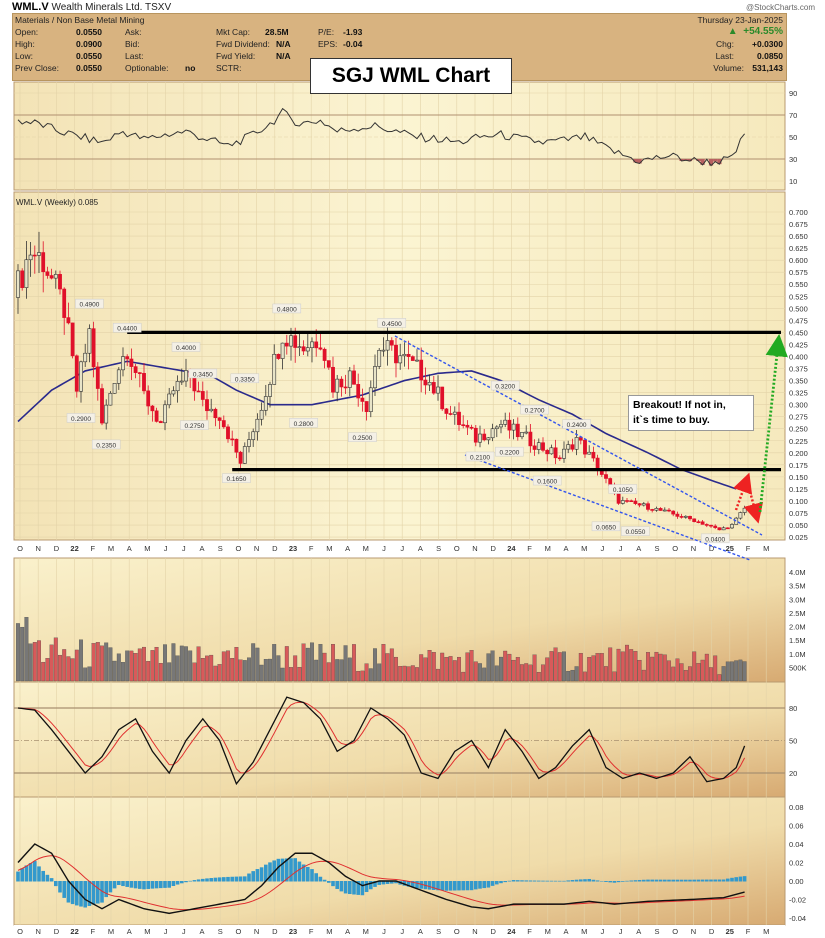 This screenshot has width=825, height=938. Describe the element at coordinates (293, 548) in the screenshot. I see `date-tick-label: 23` at that location.